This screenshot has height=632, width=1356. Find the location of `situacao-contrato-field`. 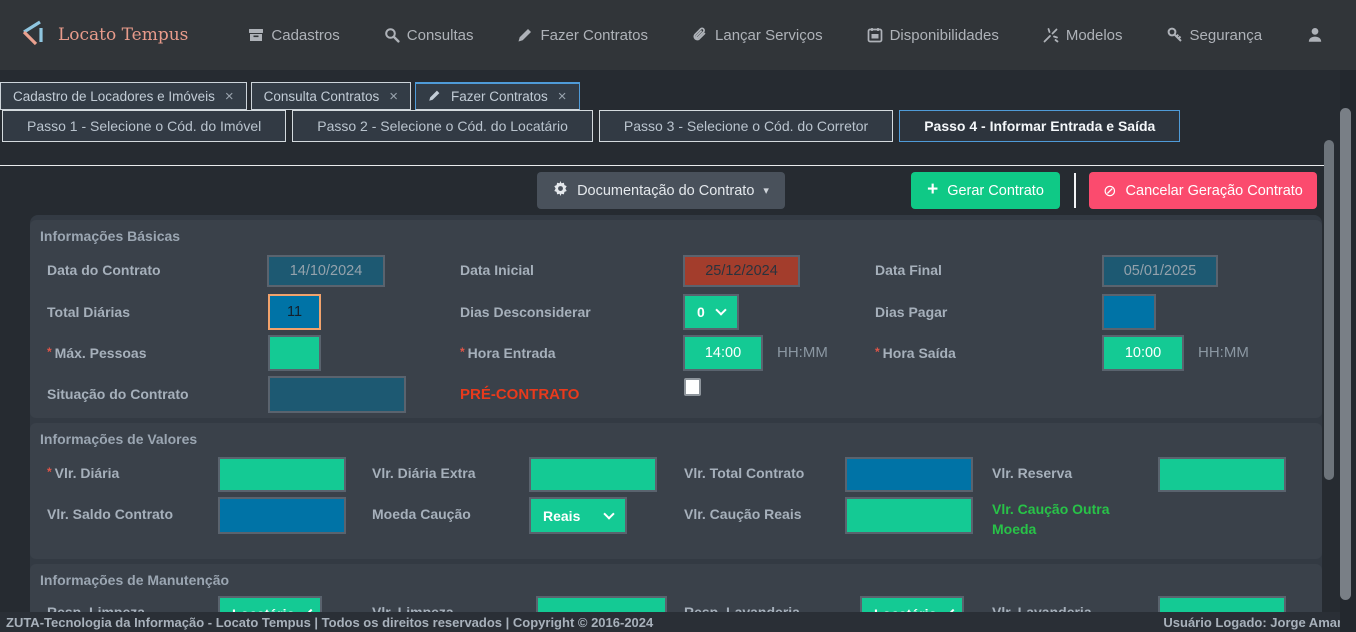

situacao-contrato-field is located at coordinates (337, 394).